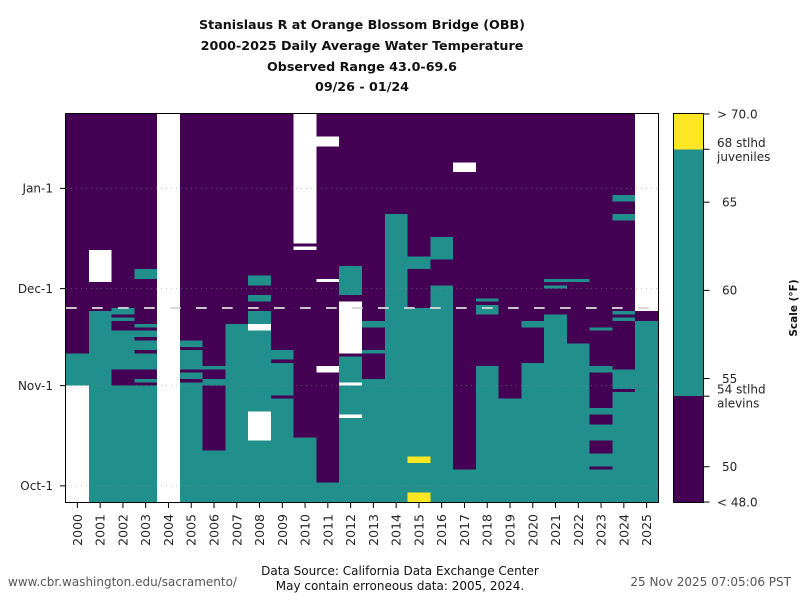 Image resolution: width=800 pixels, height=600 pixels. What do you see at coordinates (145, 530) in the screenshot?
I see `x-tick-label: 2003` at bounding box center [145, 530].